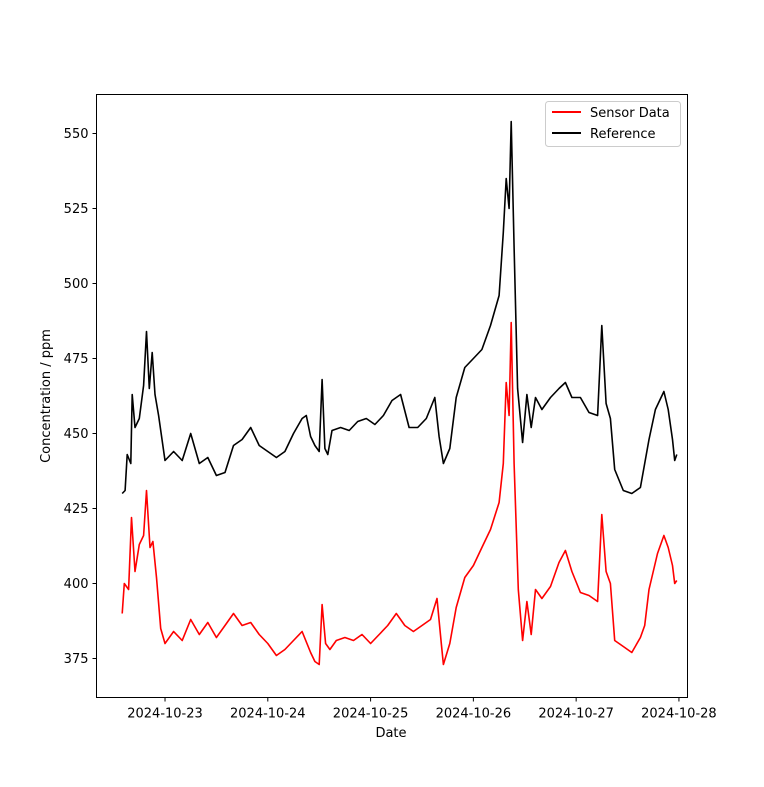 This screenshot has height=787, width=764. What do you see at coordinates (390, 733) in the screenshot?
I see `x-axis-label: Date` at bounding box center [390, 733].